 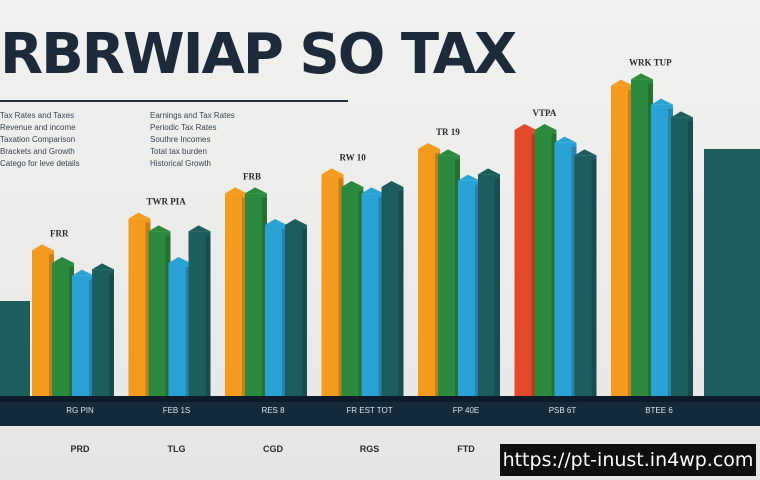 I want to click on tick-label: FEB 1S, so click(x=177, y=410).